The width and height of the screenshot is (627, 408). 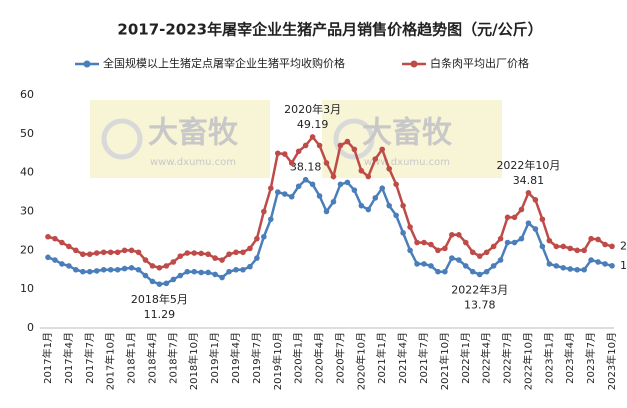 I want to click on x-tick-label: 2019年7月, so click(x=256, y=358).